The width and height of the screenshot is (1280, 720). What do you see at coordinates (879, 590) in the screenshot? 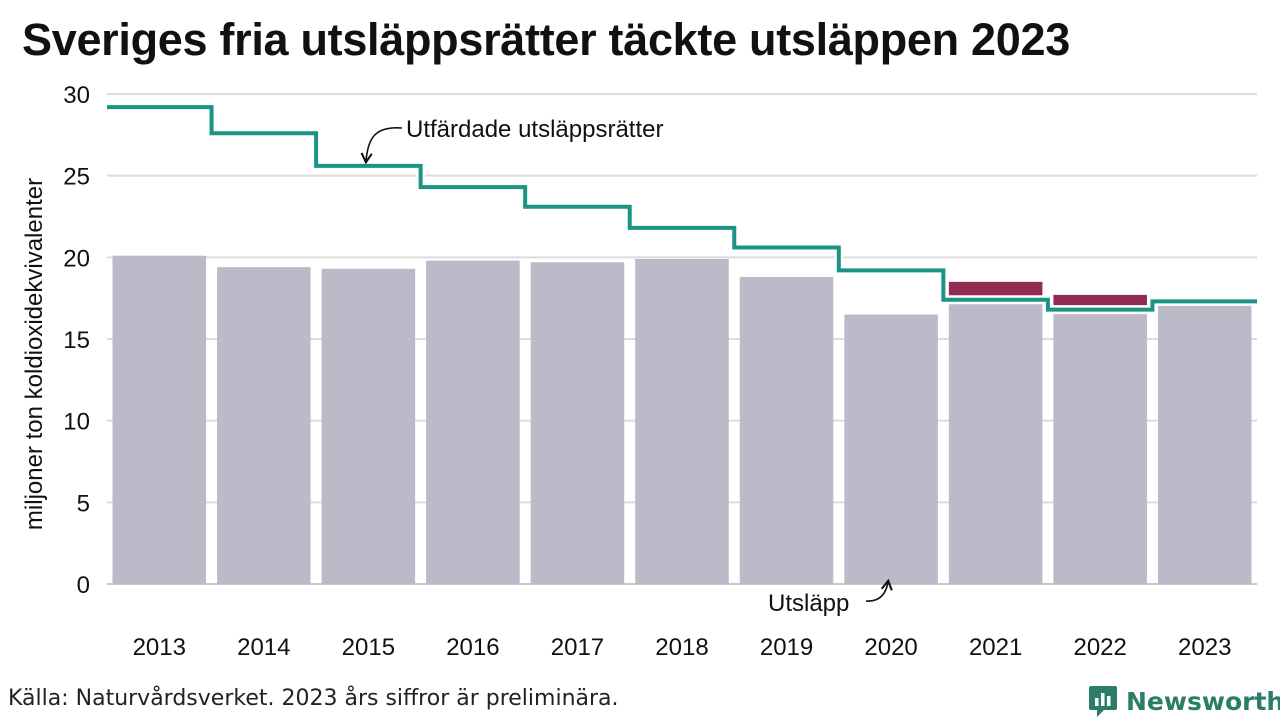
I see `emissions-label-arrow` at bounding box center [879, 590].